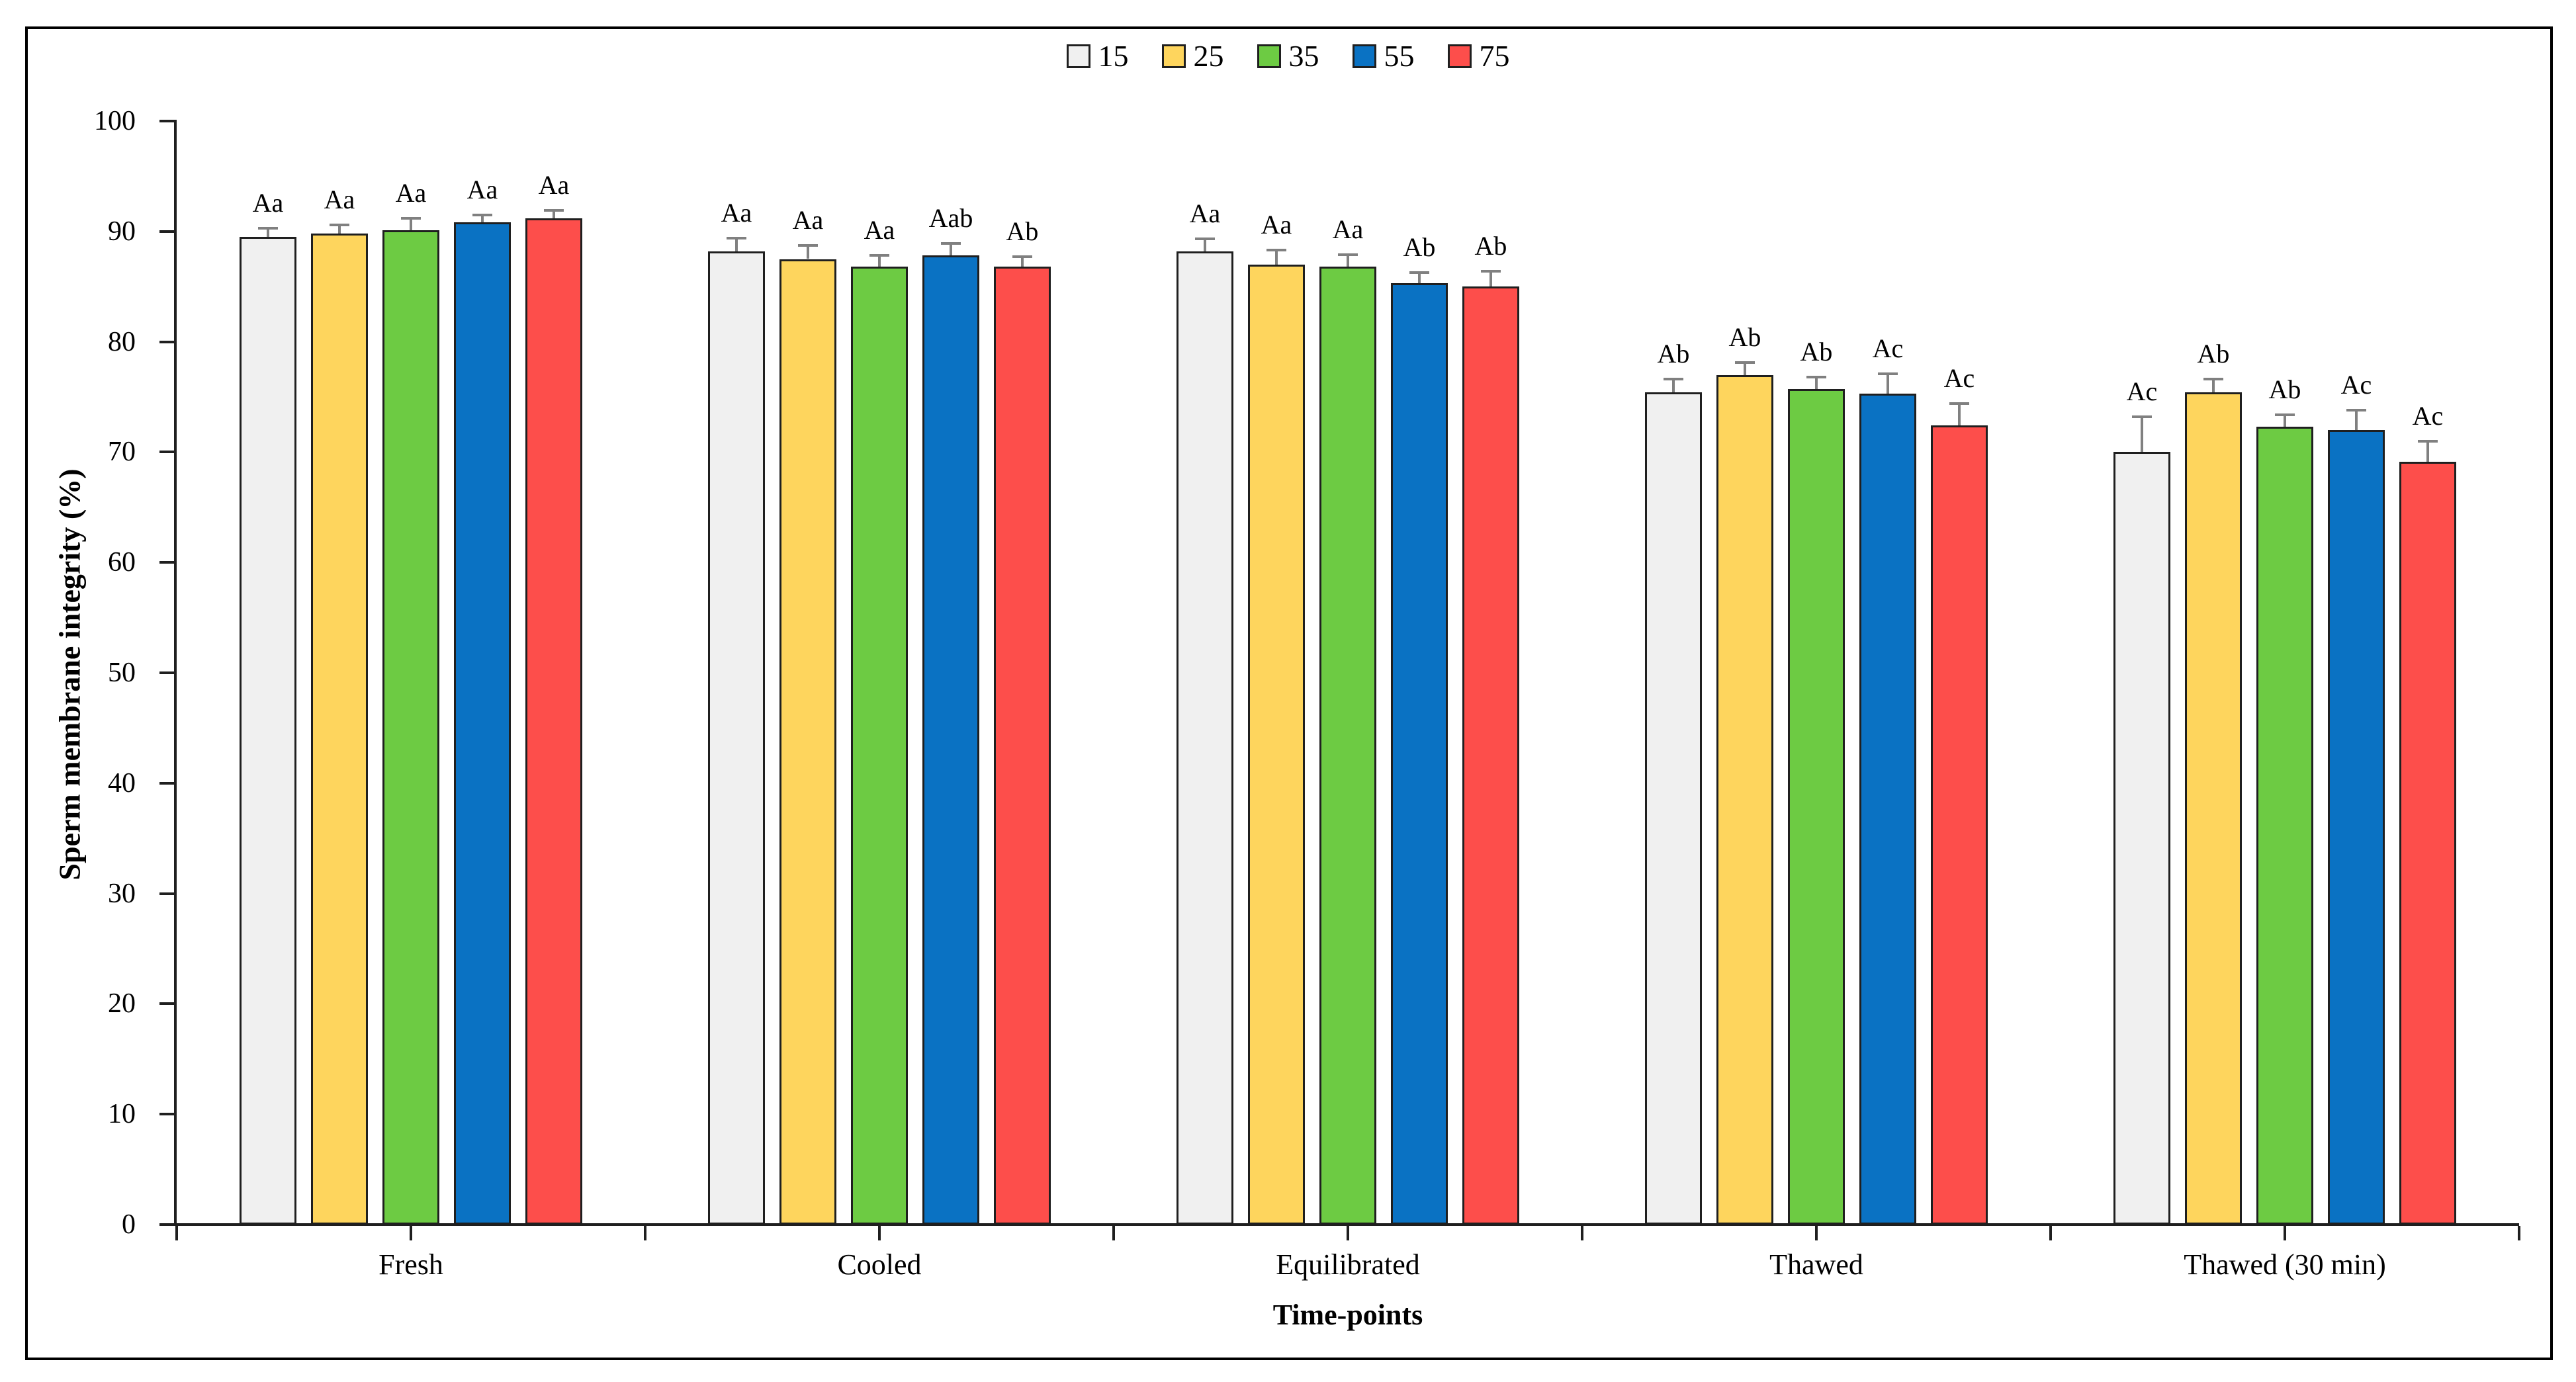 The height and width of the screenshot is (1382, 2576). I want to click on legend-label: 35, so click(1303, 56).